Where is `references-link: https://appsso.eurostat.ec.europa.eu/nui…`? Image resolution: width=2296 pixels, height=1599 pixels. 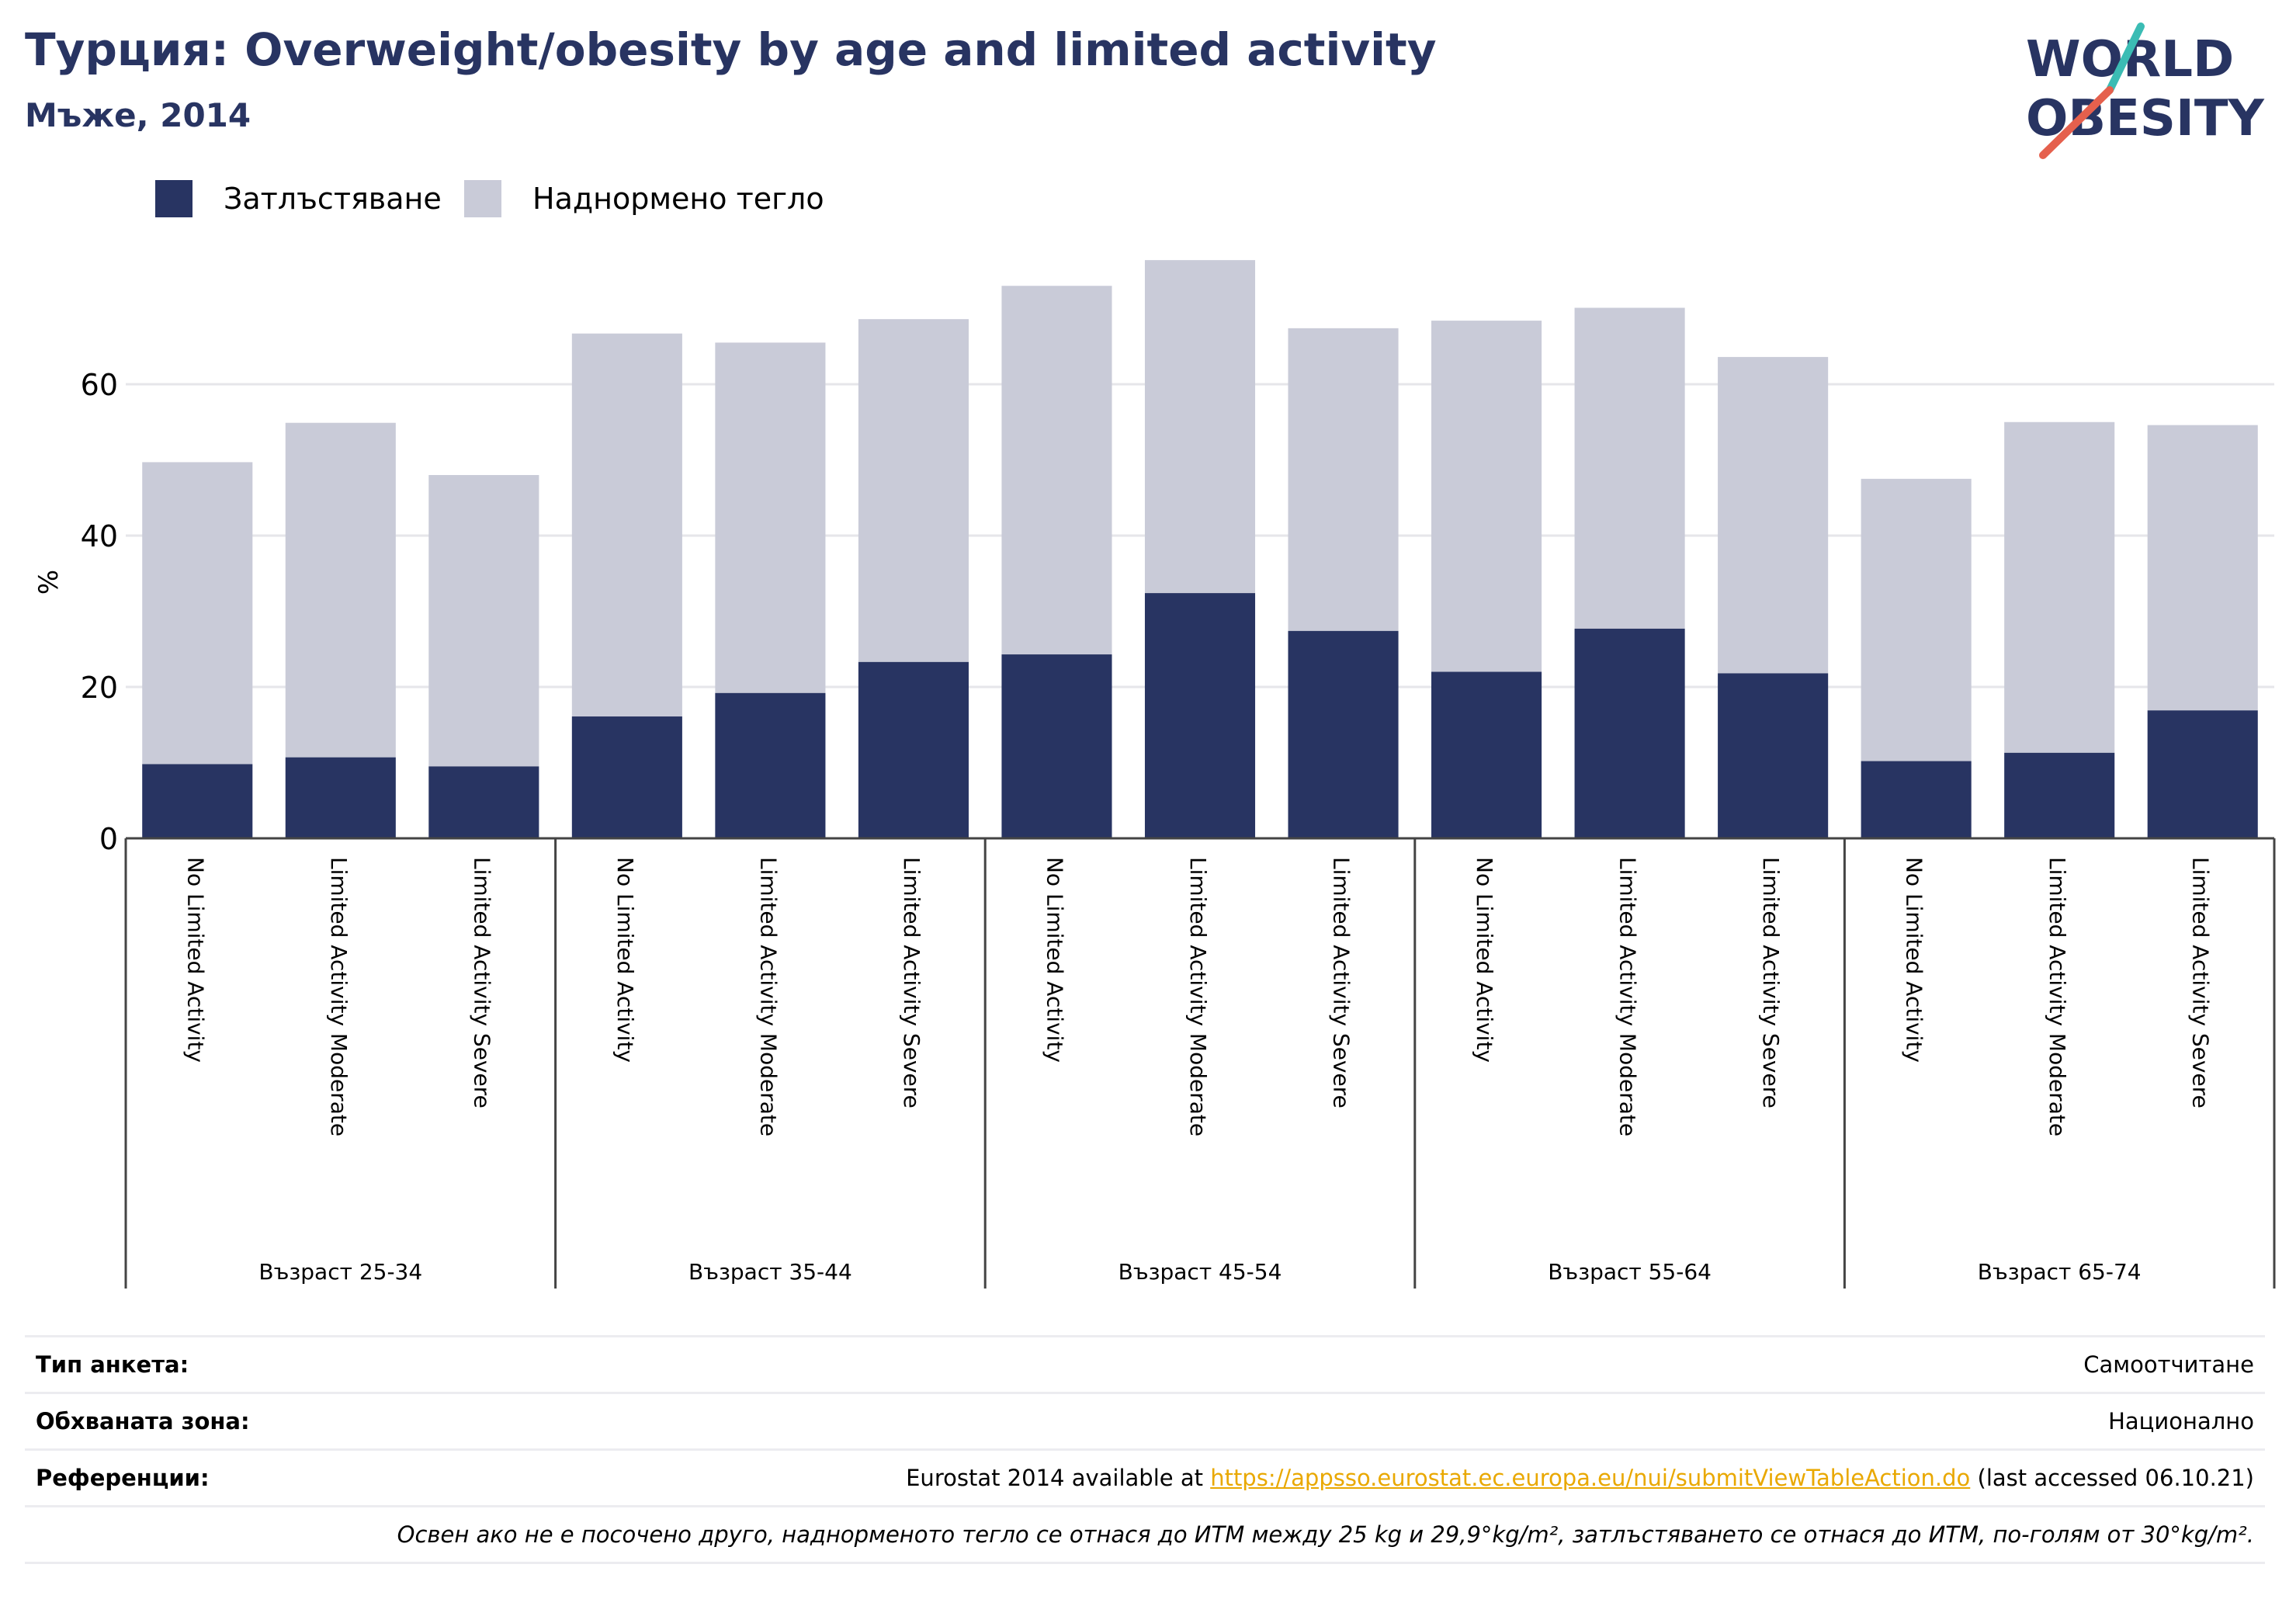
references-link: https://appsso.eurostat.ec.europa.eu/nui… is located at coordinates (1590, 1478).